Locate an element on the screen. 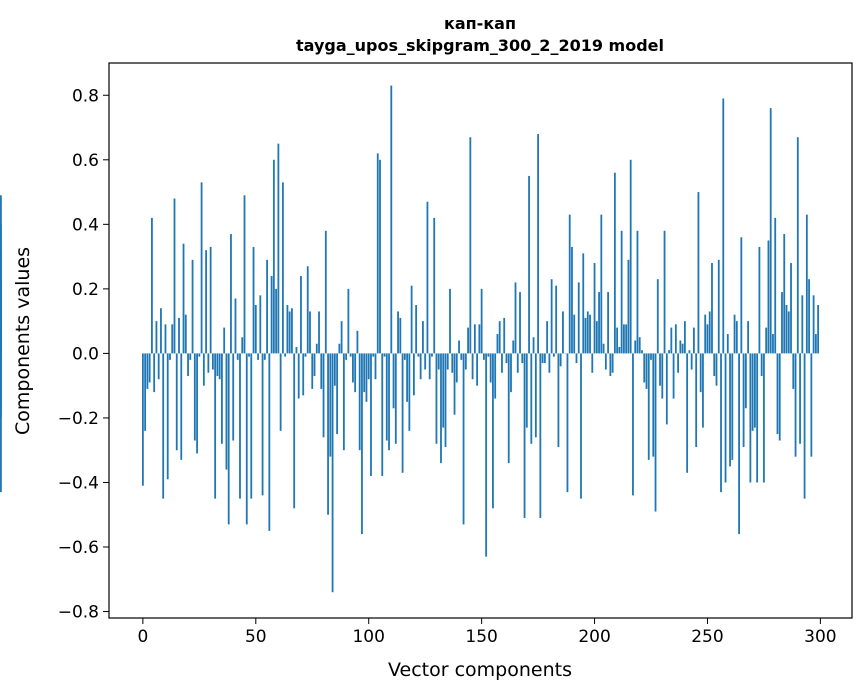 This screenshot has height=696, width=867. chart-title-line1: кап-кап is located at coordinates (480, 23).